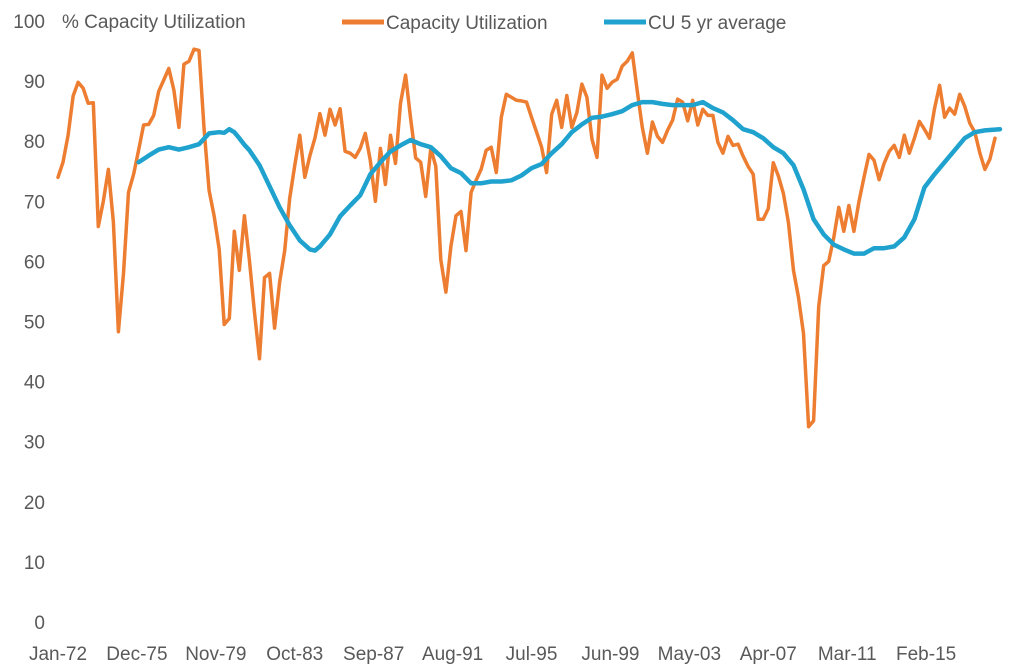 This screenshot has width=1016, height=671. What do you see at coordinates (532, 654) in the screenshot?
I see `x-tick-label: Jul-95` at bounding box center [532, 654].